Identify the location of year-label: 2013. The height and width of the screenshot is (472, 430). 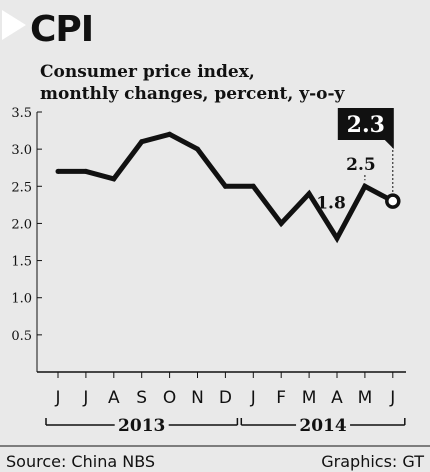
(141, 426).